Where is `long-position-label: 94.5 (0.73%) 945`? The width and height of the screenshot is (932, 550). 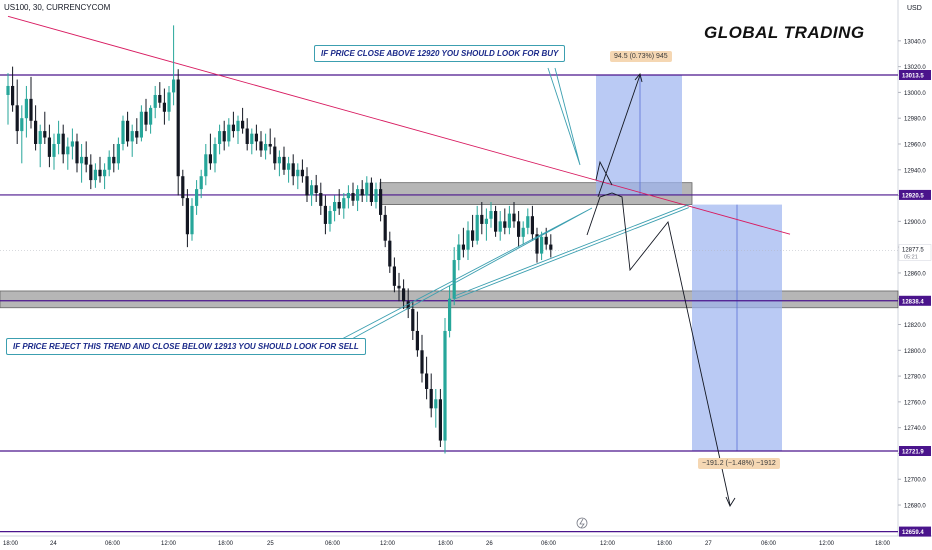 long-position-label: 94.5 (0.73%) 945 is located at coordinates (641, 56).